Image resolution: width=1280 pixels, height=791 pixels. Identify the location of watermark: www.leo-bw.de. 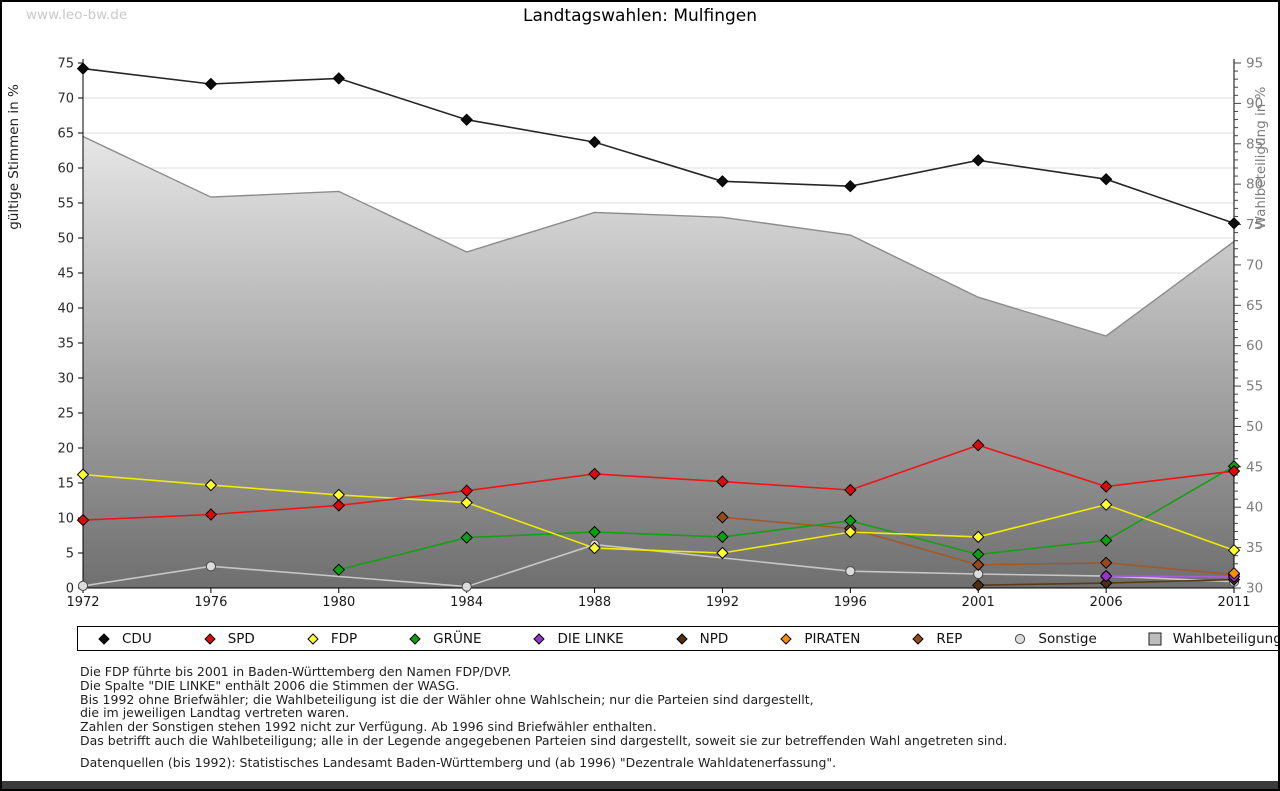
(77, 15).